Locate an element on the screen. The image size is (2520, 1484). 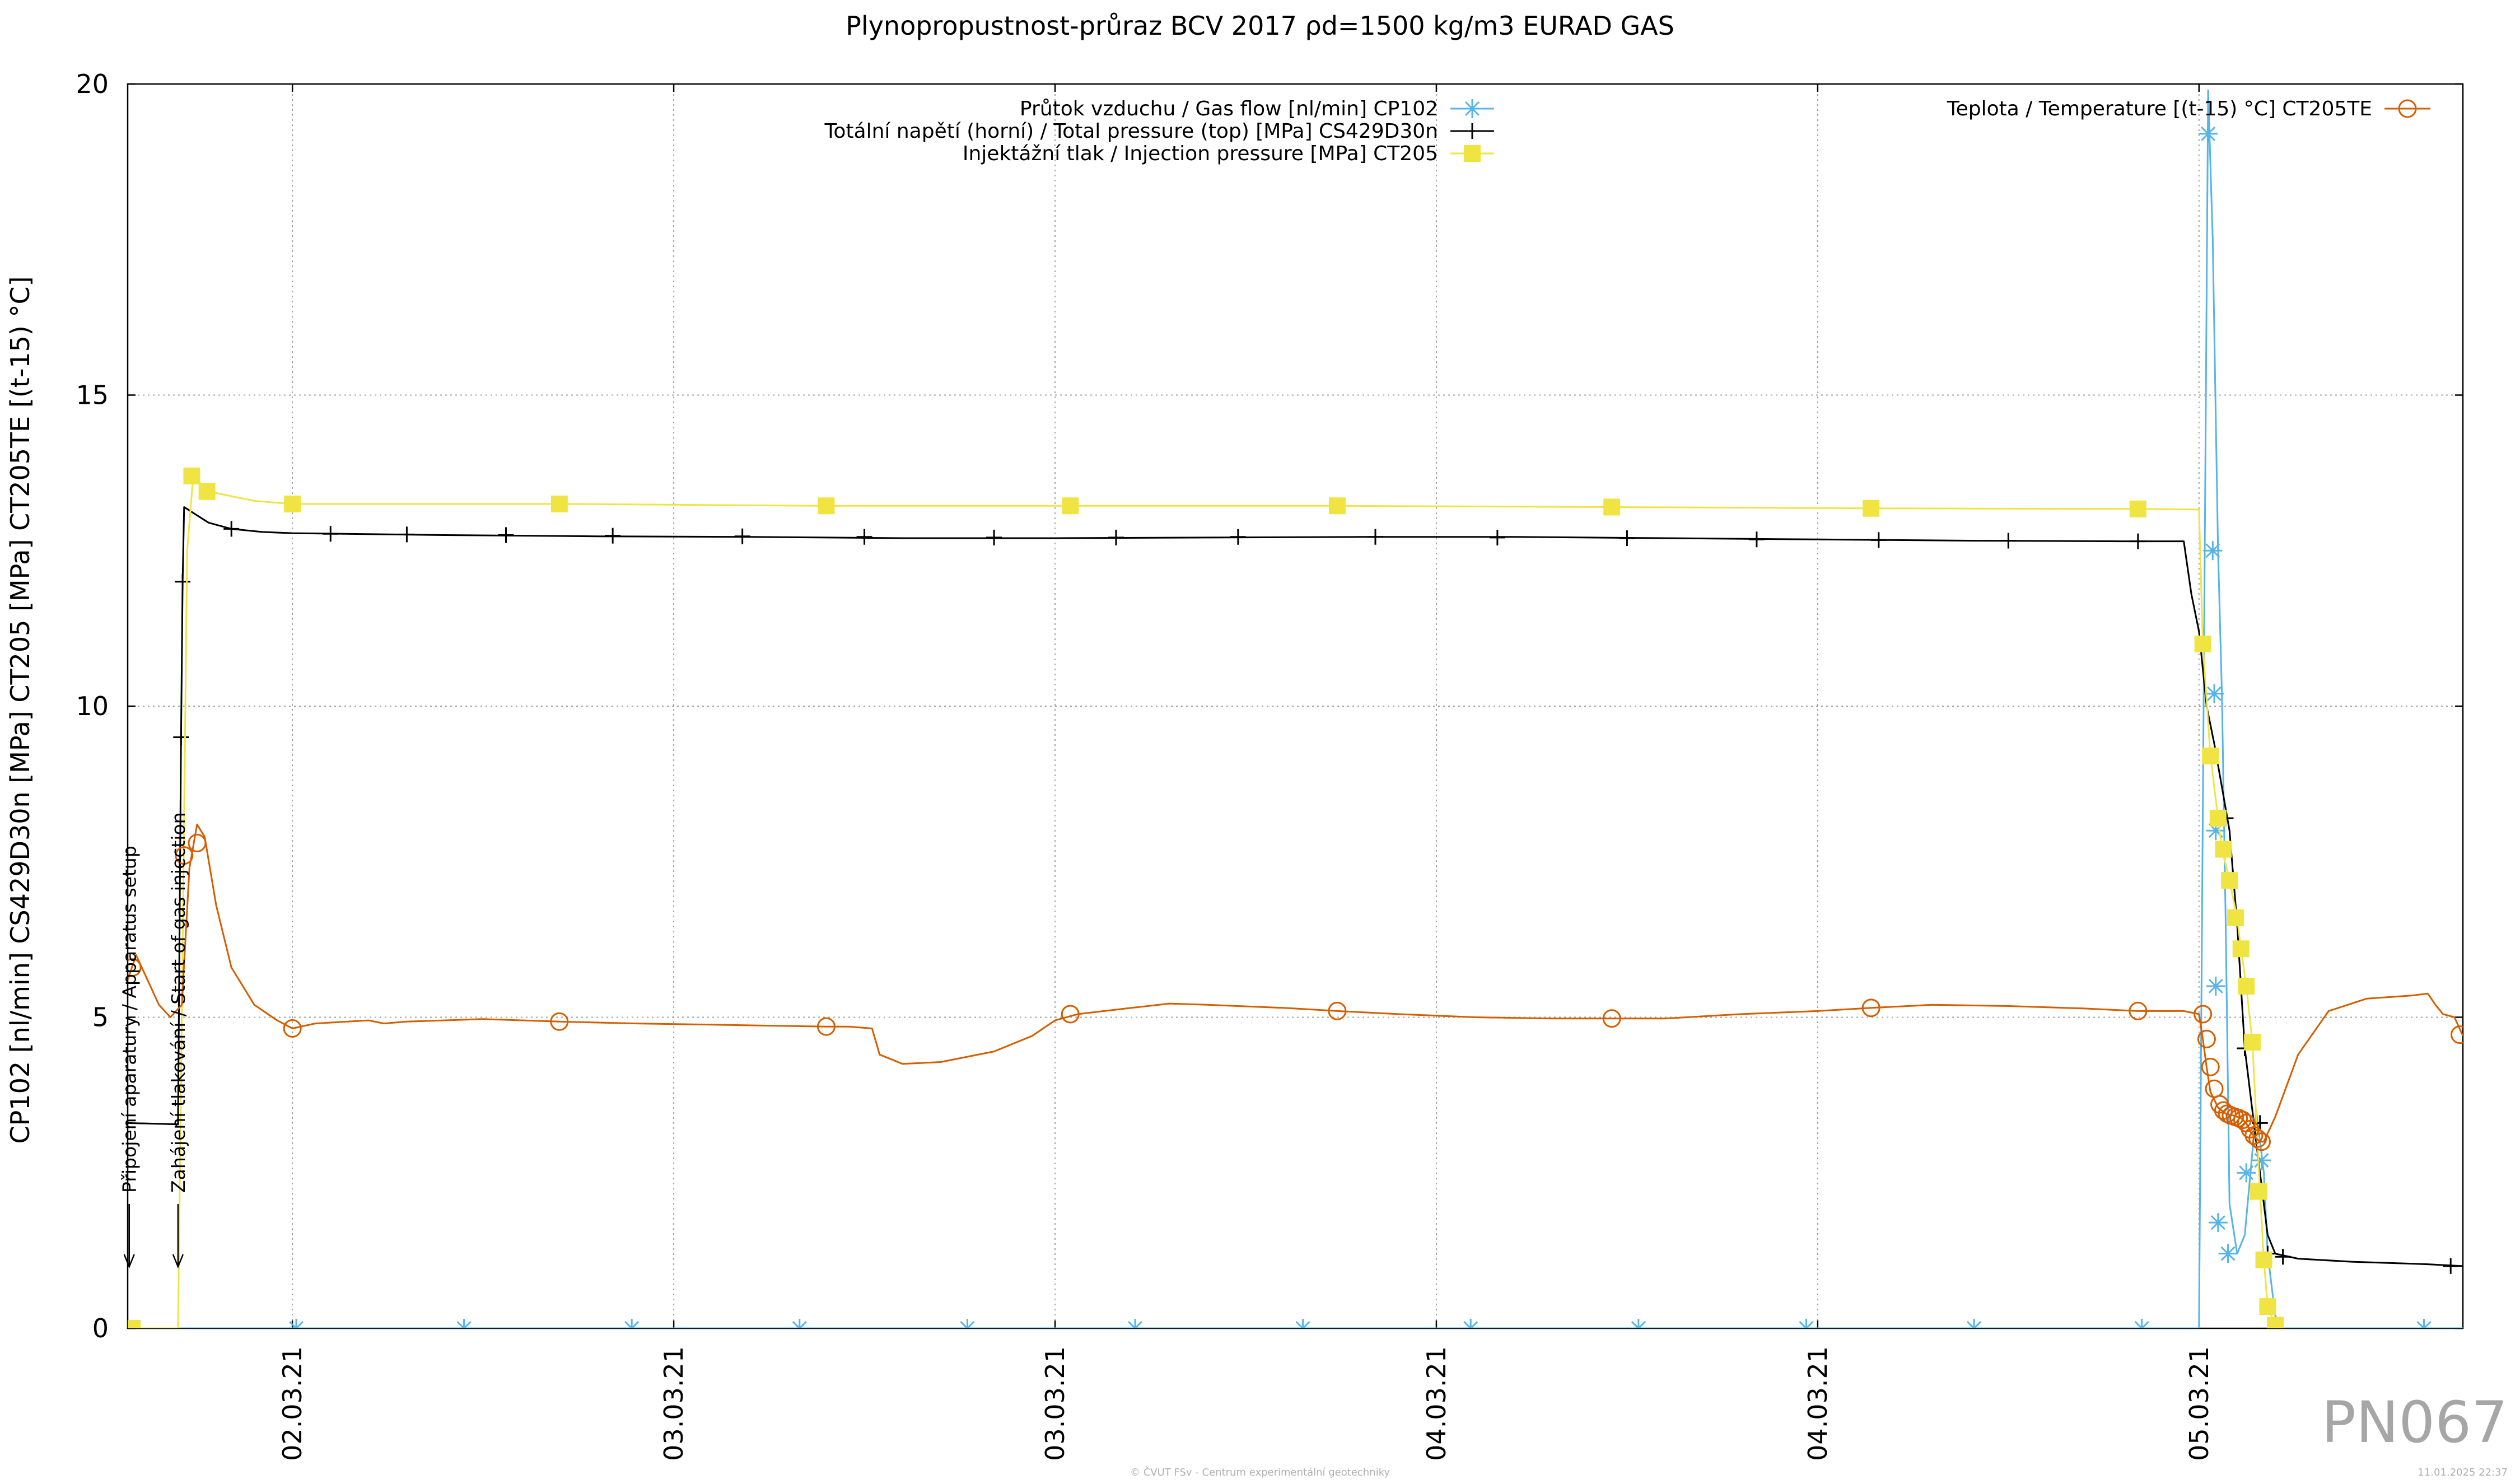
footer-timestamp: 11.01.2025 22:37 is located at coordinates (2463, 1473).